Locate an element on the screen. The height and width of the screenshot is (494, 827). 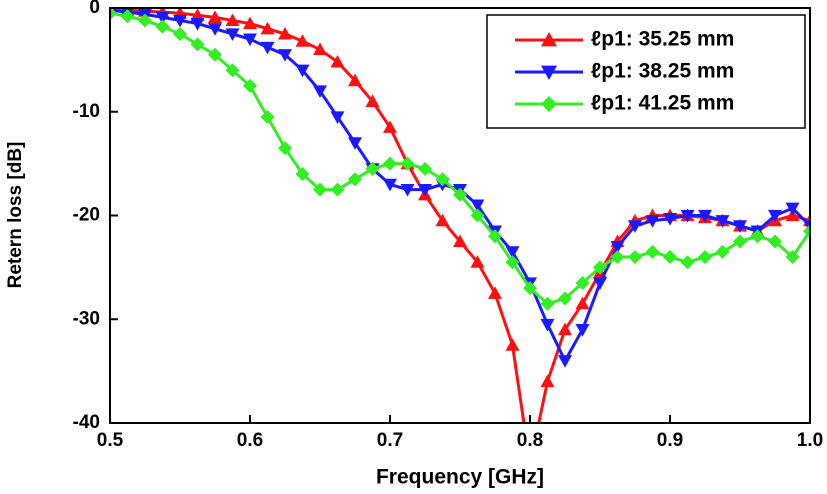
x-tick-label: 0.9 is located at coordinates (670, 440).